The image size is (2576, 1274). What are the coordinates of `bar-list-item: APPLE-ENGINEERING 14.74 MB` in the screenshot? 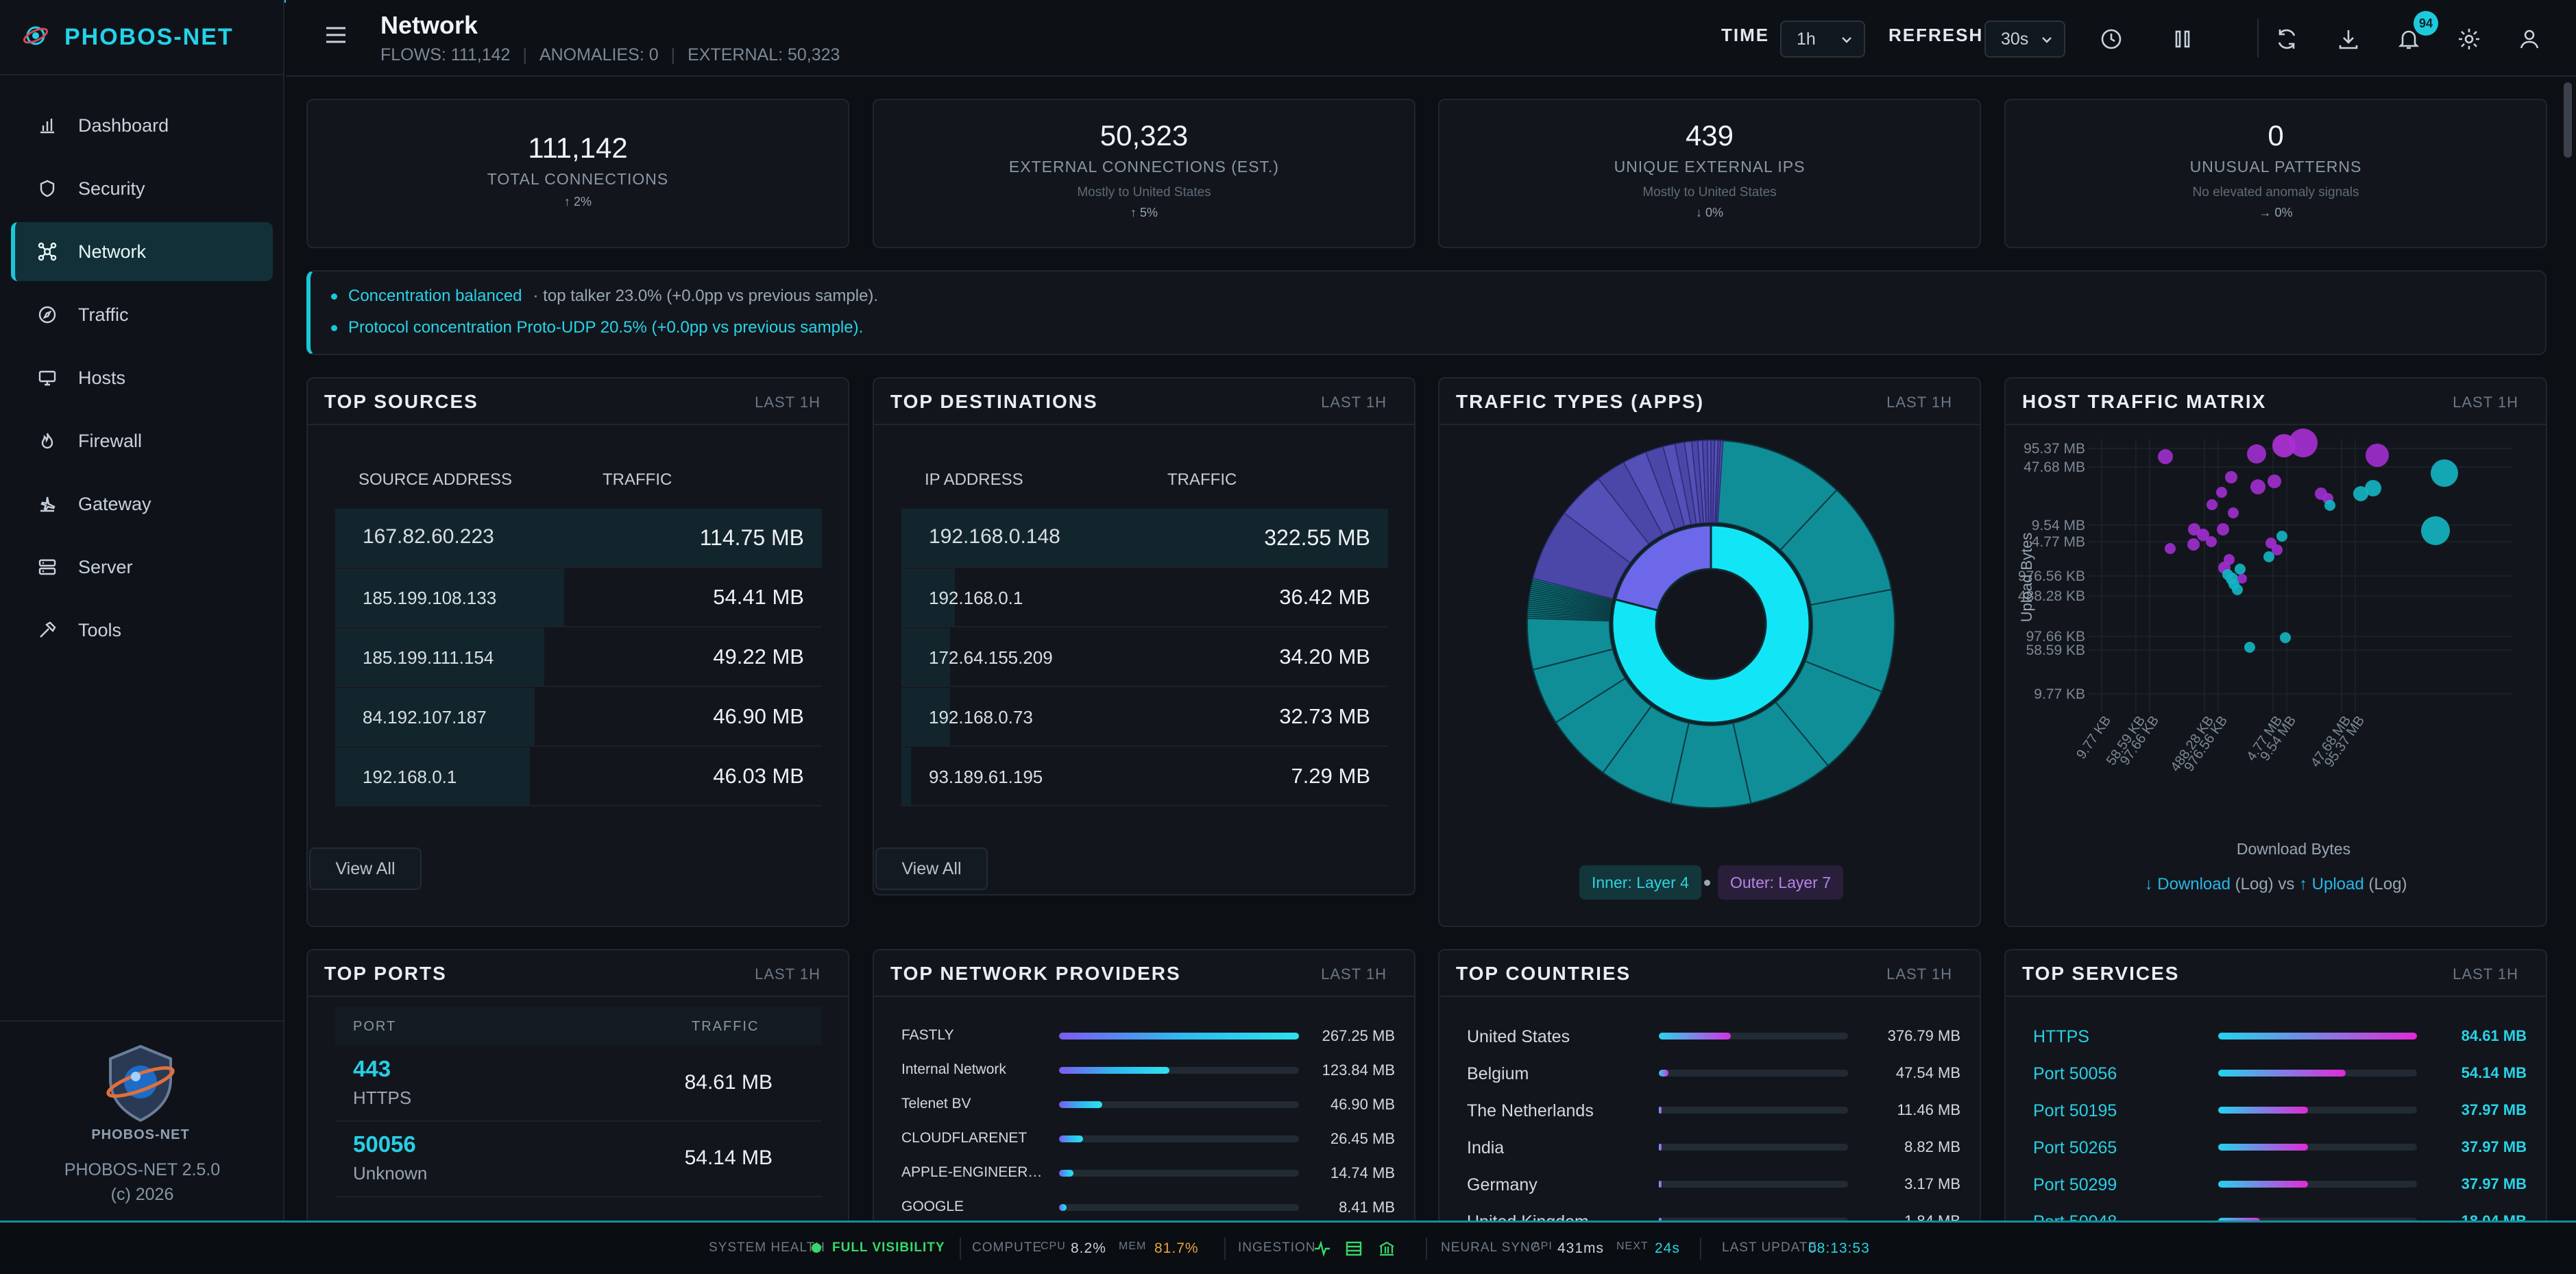 It's located at (1148, 1172).